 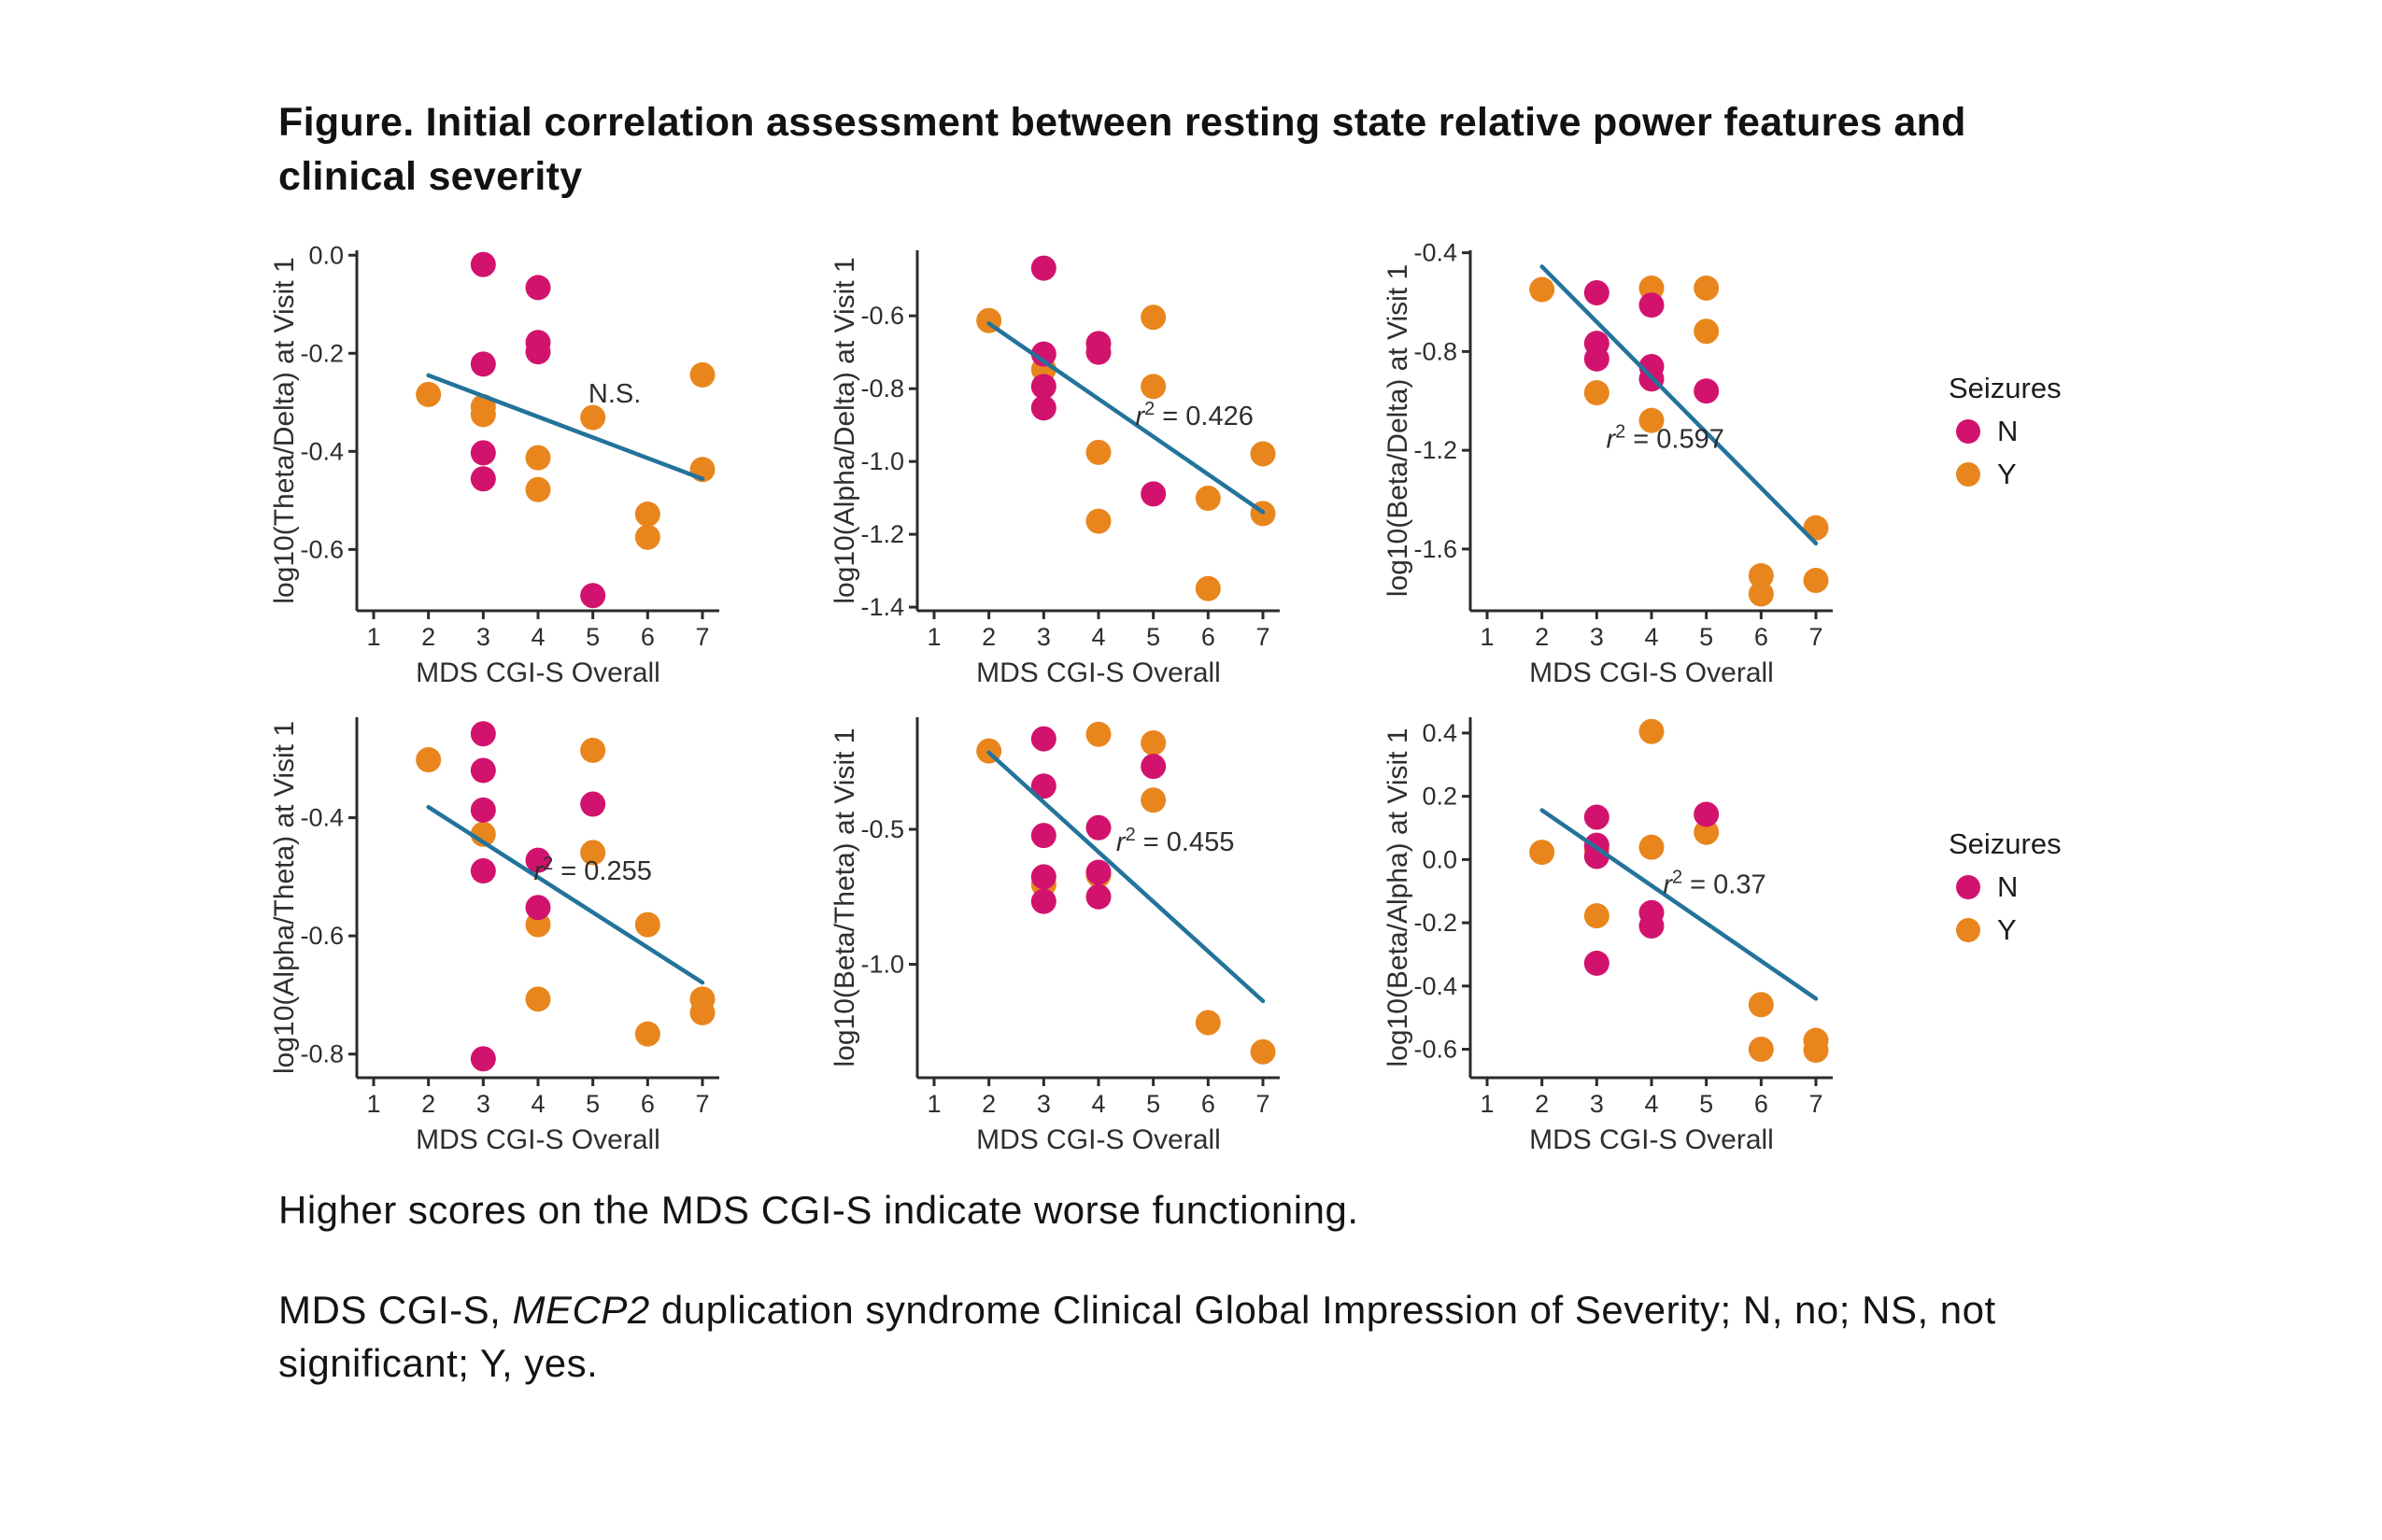 I want to click on y-axis-title: log10(Beta/Delta) at Visit 1, so click(x=1397, y=431).